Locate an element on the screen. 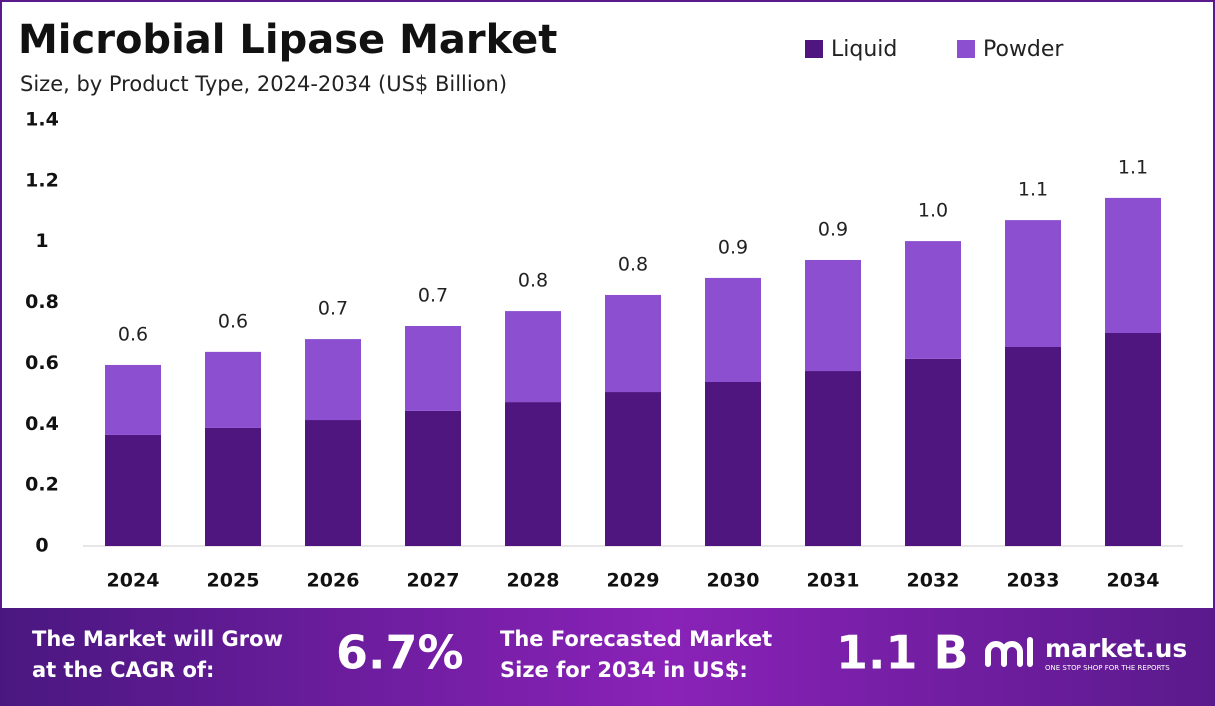 This screenshot has width=1215, height=706. x-tick-label: 2031 is located at coordinates (833, 581).